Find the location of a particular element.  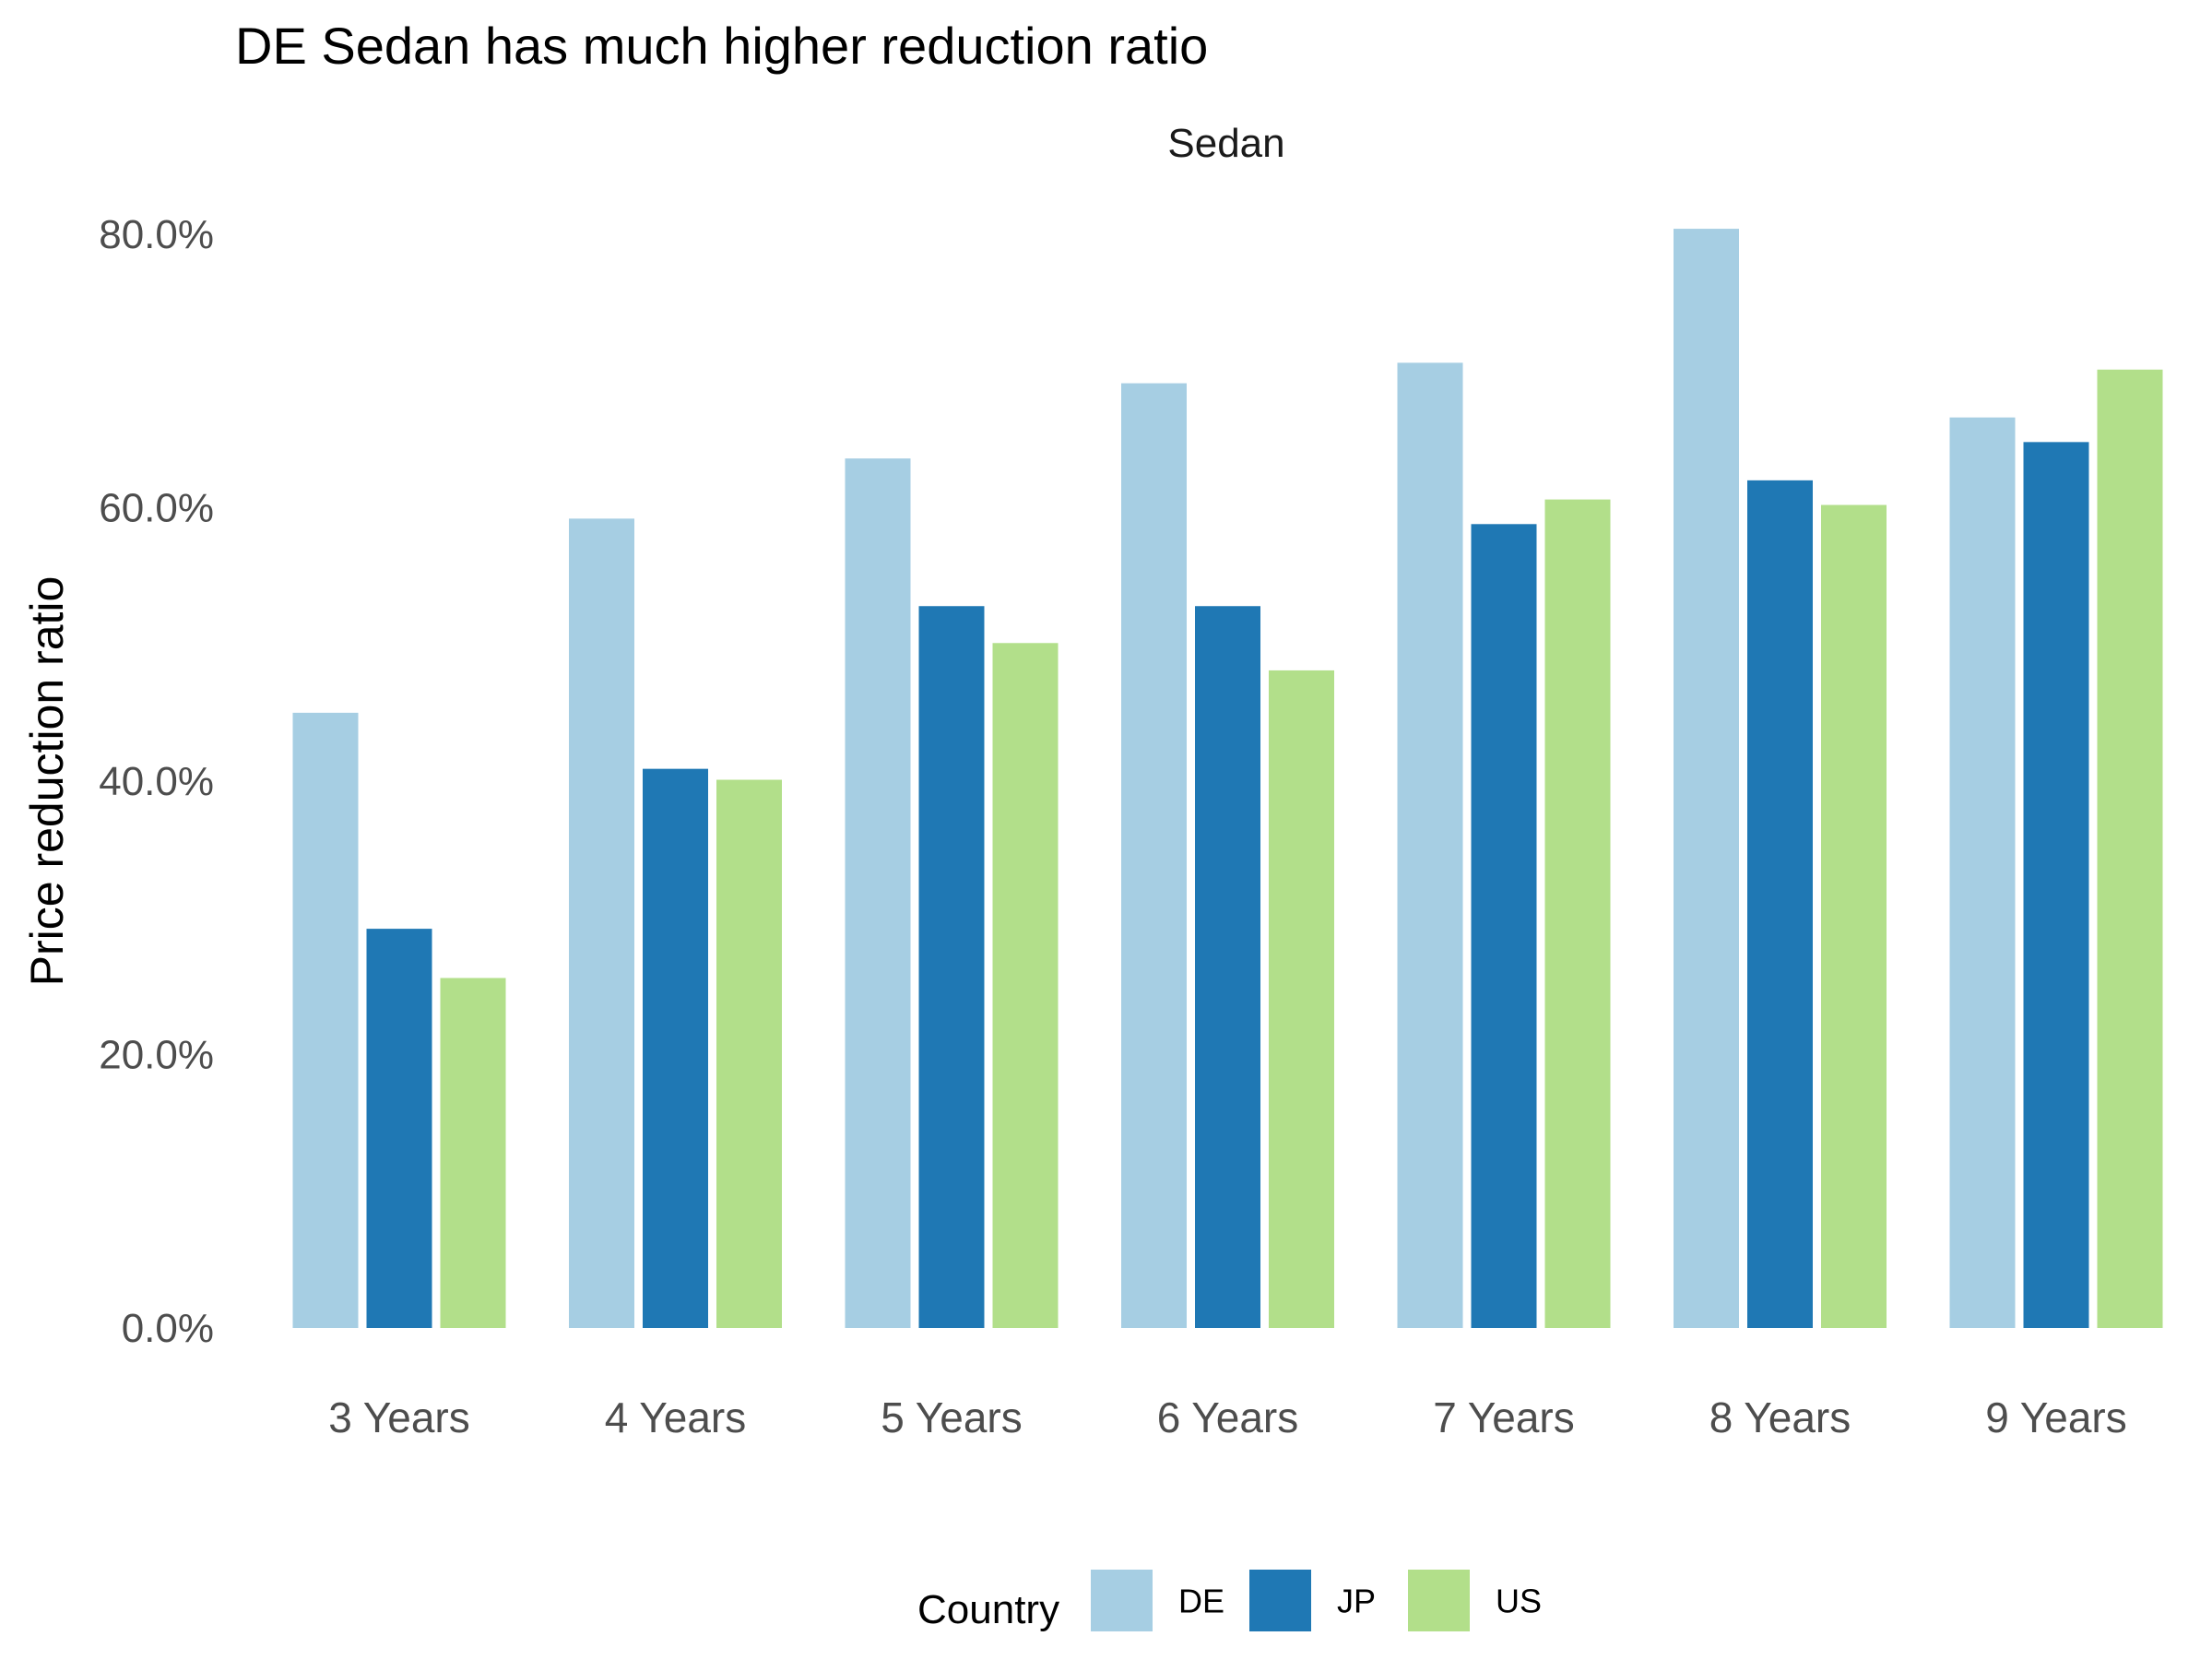

y-tick-label: 20.0% is located at coordinates (157, 1055).